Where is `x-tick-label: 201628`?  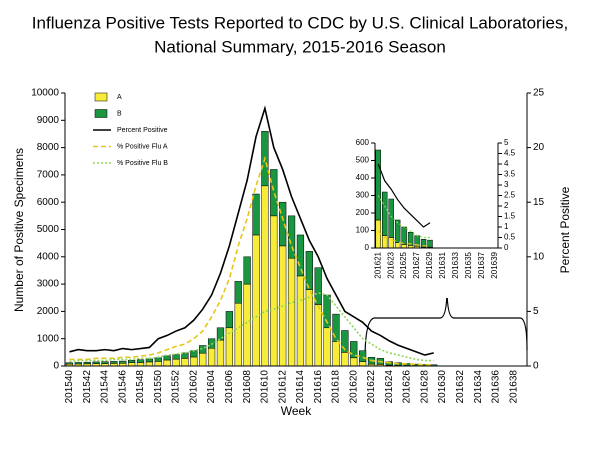
x-tick-label: 201628 is located at coordinates (424, 387).